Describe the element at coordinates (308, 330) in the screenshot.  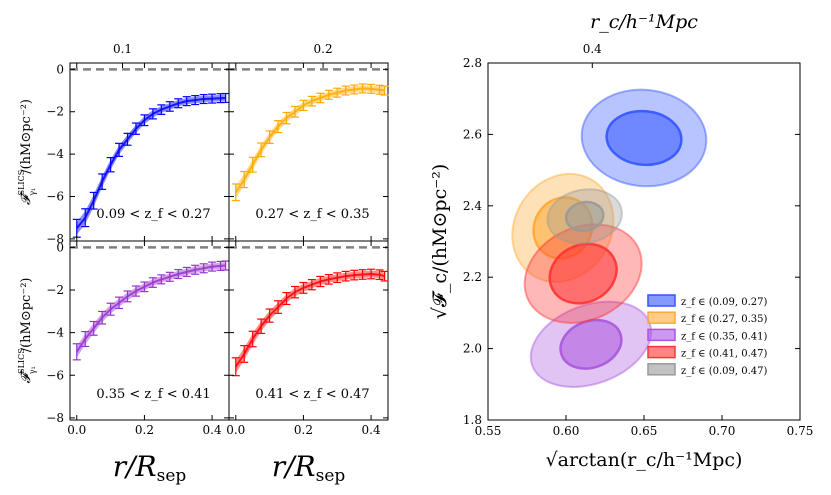
I see `panel-frame` at that location.